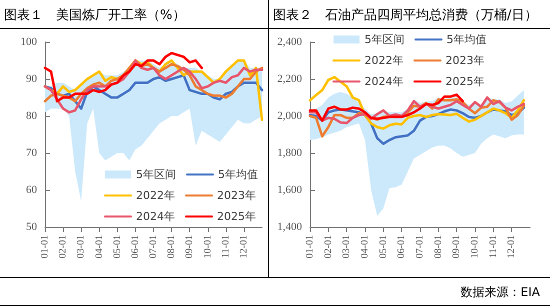 The height and width of the screenshot is (307, 550). What do you see at coordinates (289, 116) in the screenshot?
I see `y-tick-label: 2,000` at bounding box center [289, 116].